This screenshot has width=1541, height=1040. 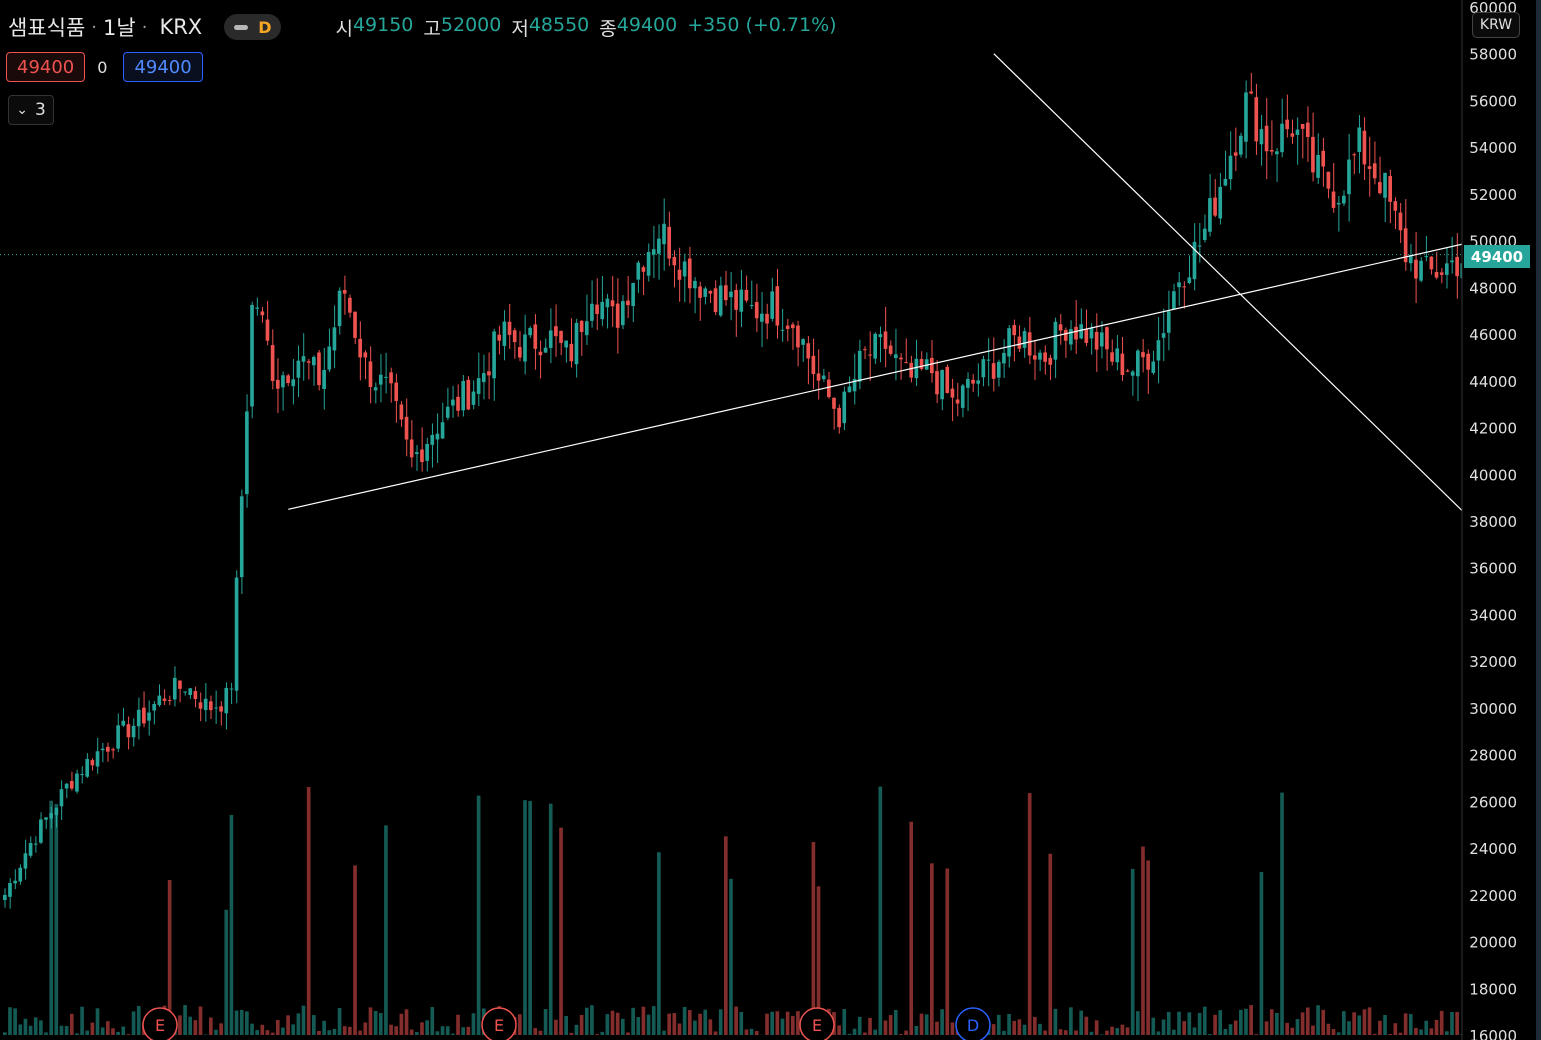 I want to click on symbol-name: 샘표식품, so click(x=47, y=28).